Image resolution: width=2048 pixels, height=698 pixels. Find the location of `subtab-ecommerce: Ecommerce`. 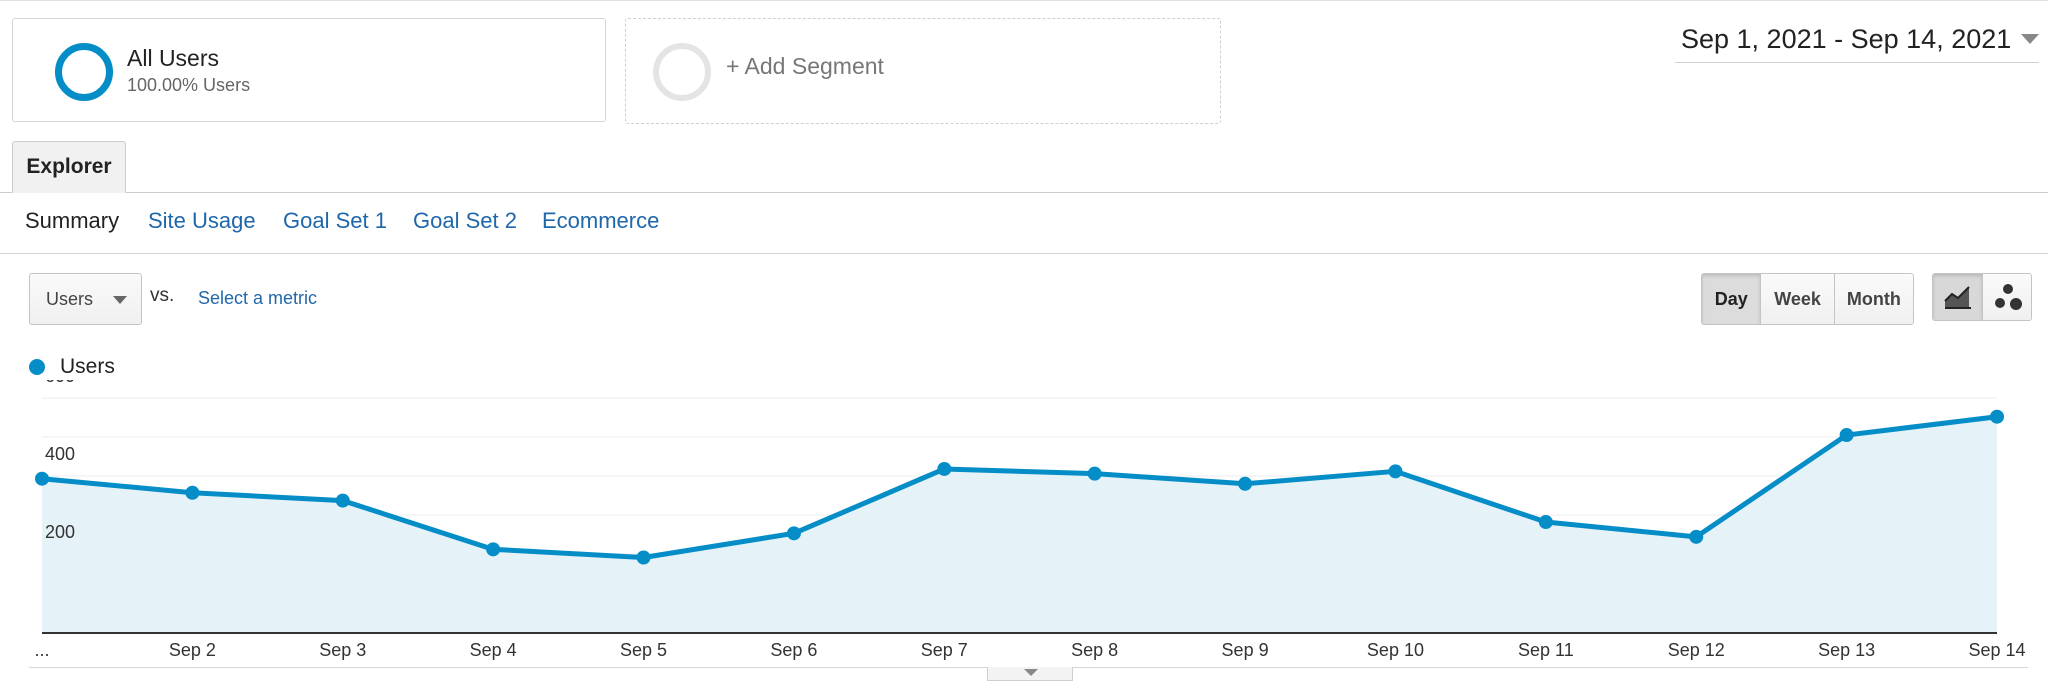

subtab-ecommerce: Ecommerce is located at coordinates (601, 220).